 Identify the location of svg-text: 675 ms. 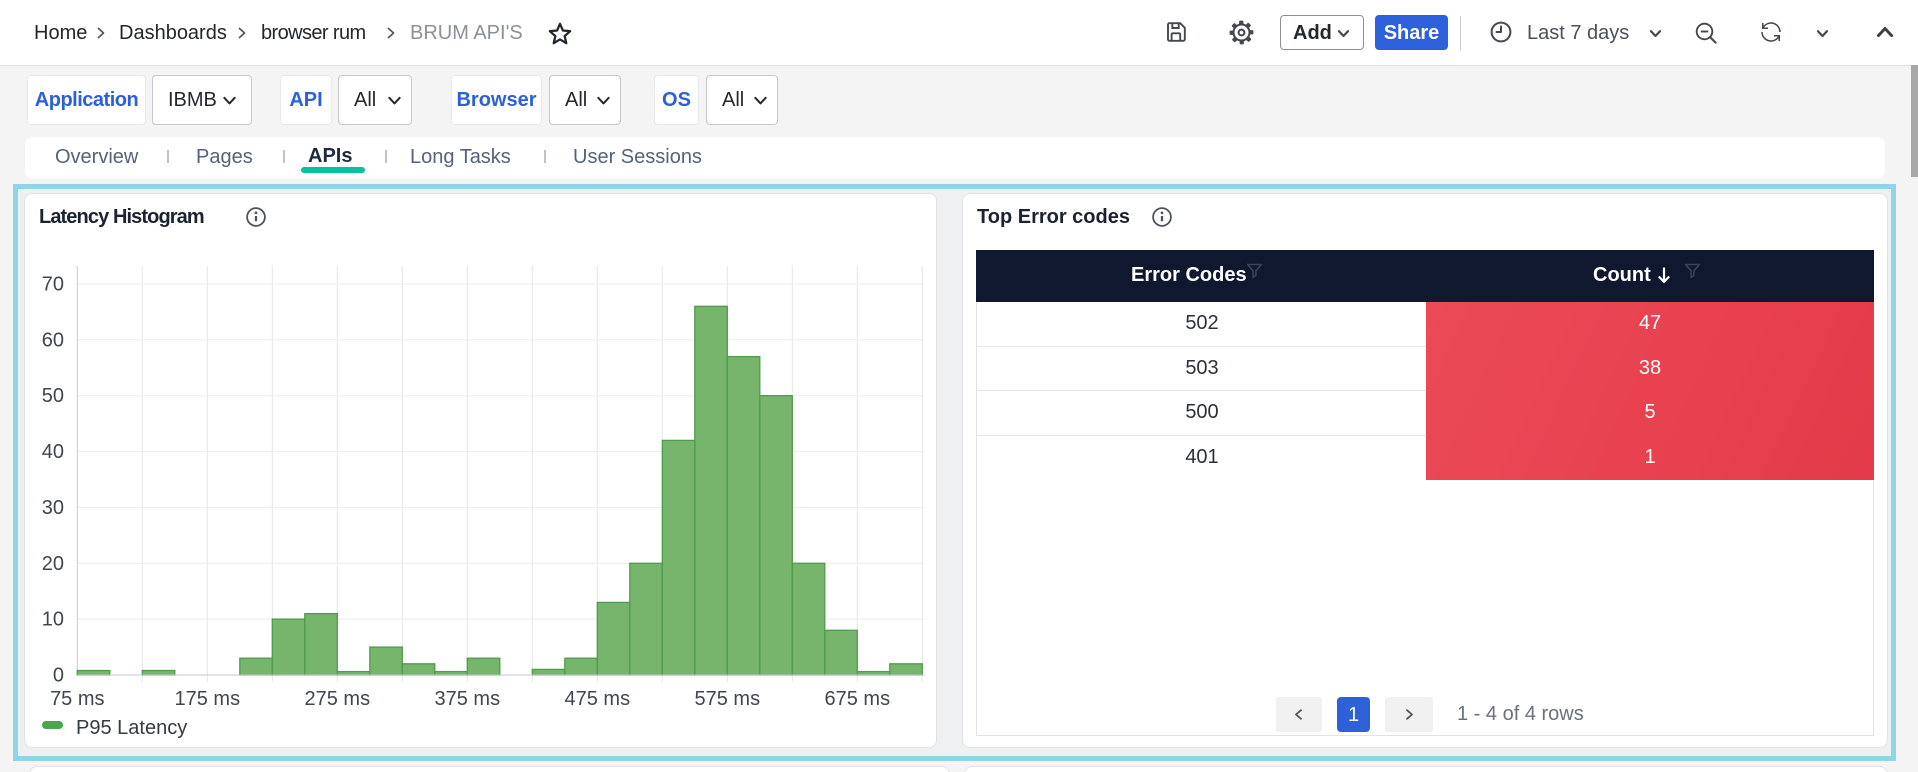
(858, 699).